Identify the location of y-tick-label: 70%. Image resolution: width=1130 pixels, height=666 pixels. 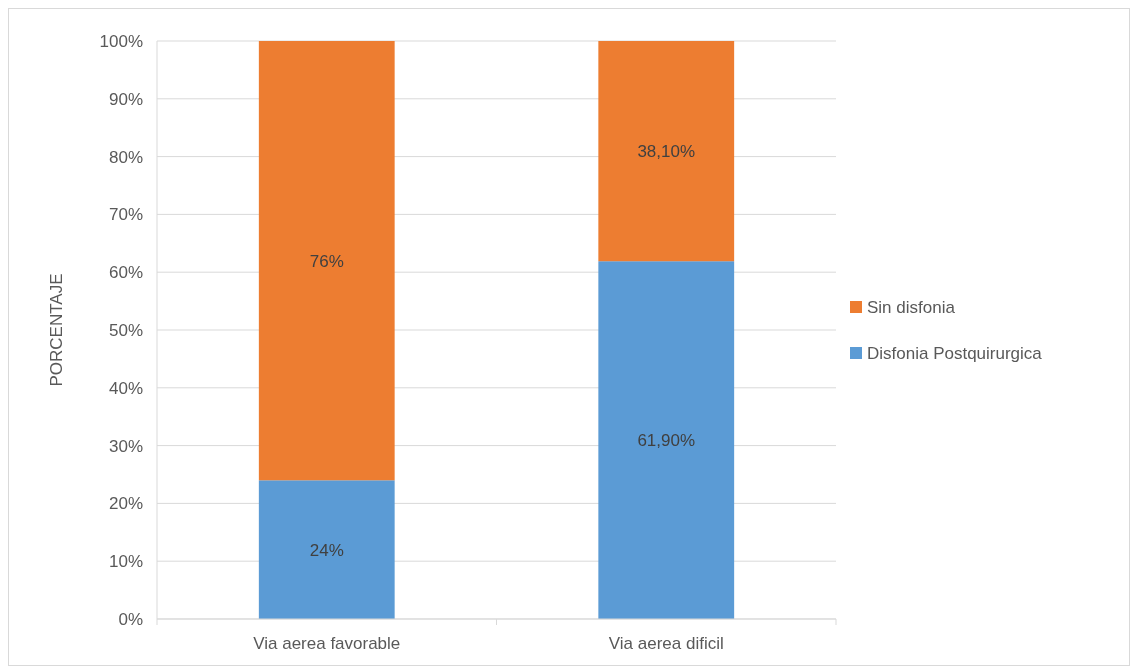
(125, 215).